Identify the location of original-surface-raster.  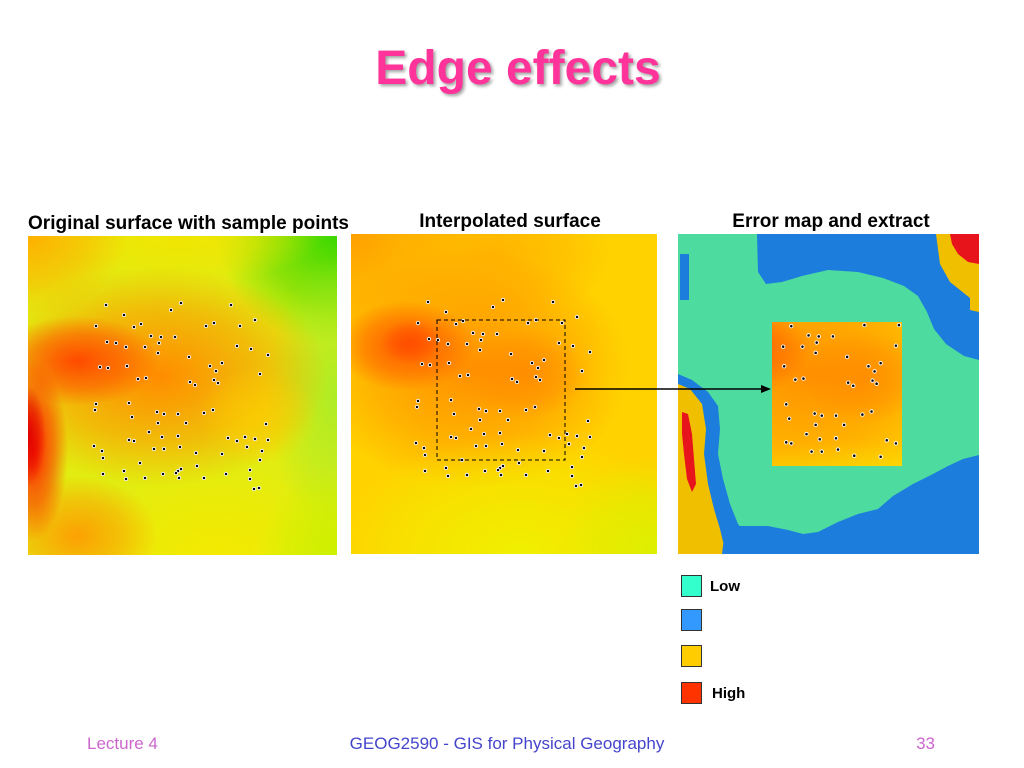
(182, 395).